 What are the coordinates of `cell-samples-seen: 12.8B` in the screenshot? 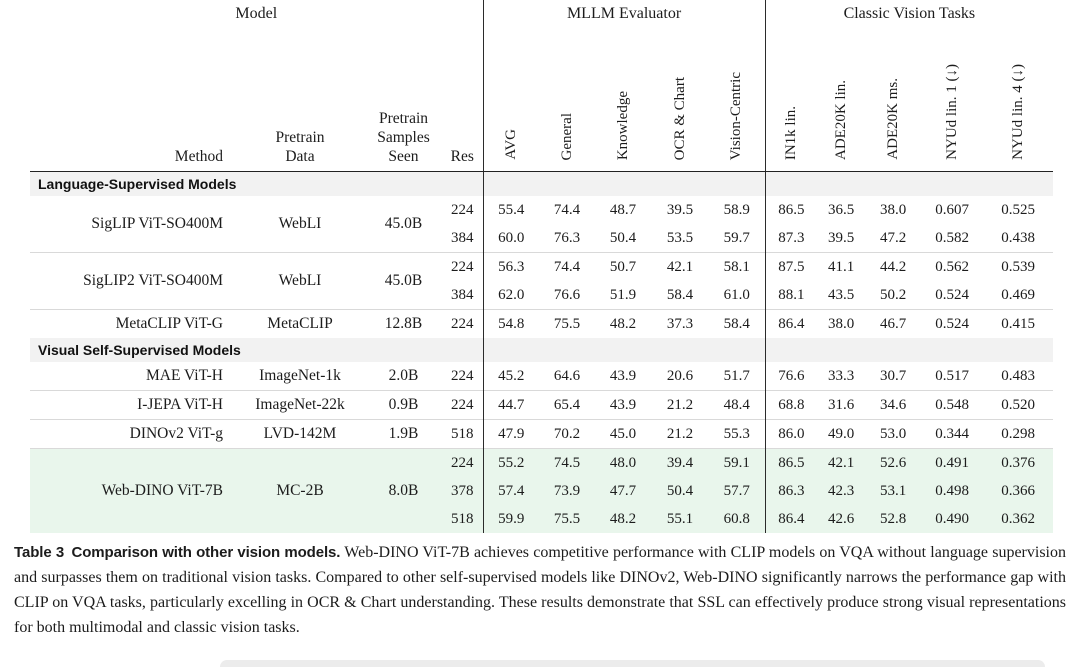 It's located at (403, 323).